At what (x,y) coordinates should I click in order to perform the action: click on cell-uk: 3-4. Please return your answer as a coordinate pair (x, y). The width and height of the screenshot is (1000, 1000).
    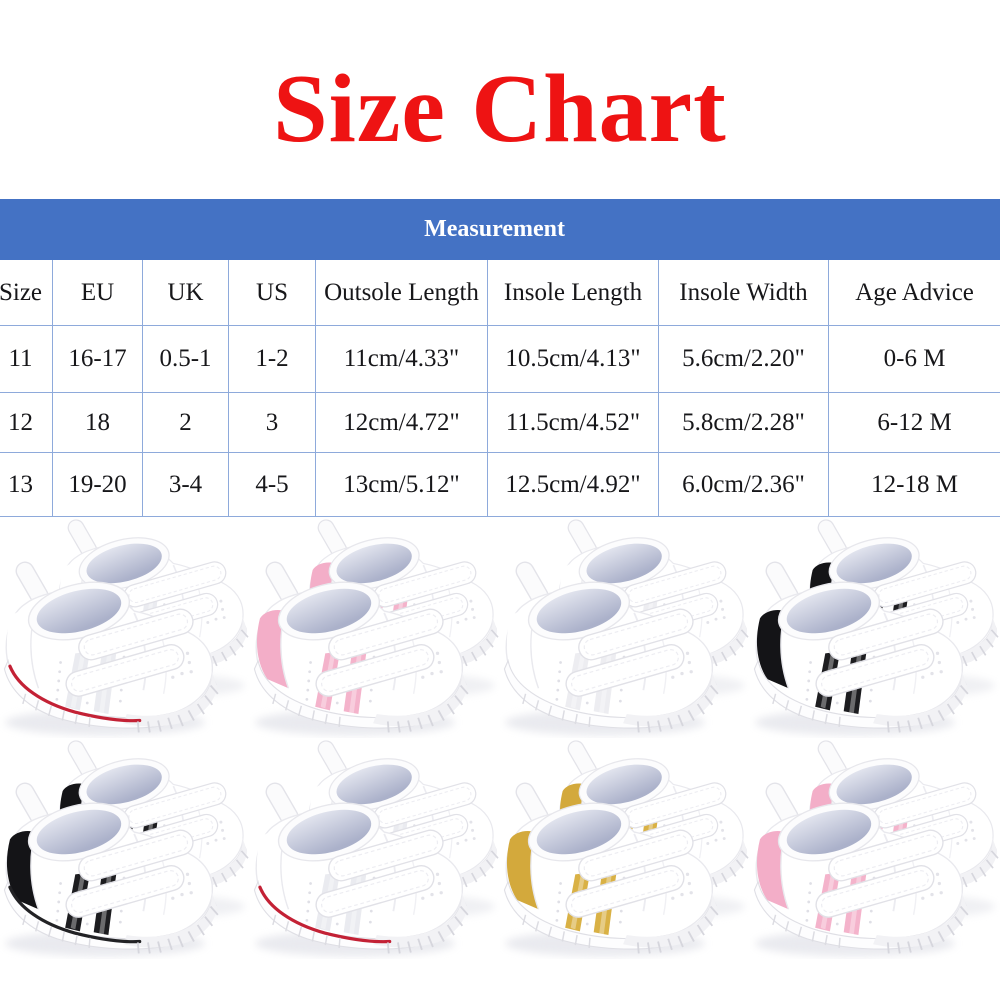
    Looking at the image, I should click on (185, 484).